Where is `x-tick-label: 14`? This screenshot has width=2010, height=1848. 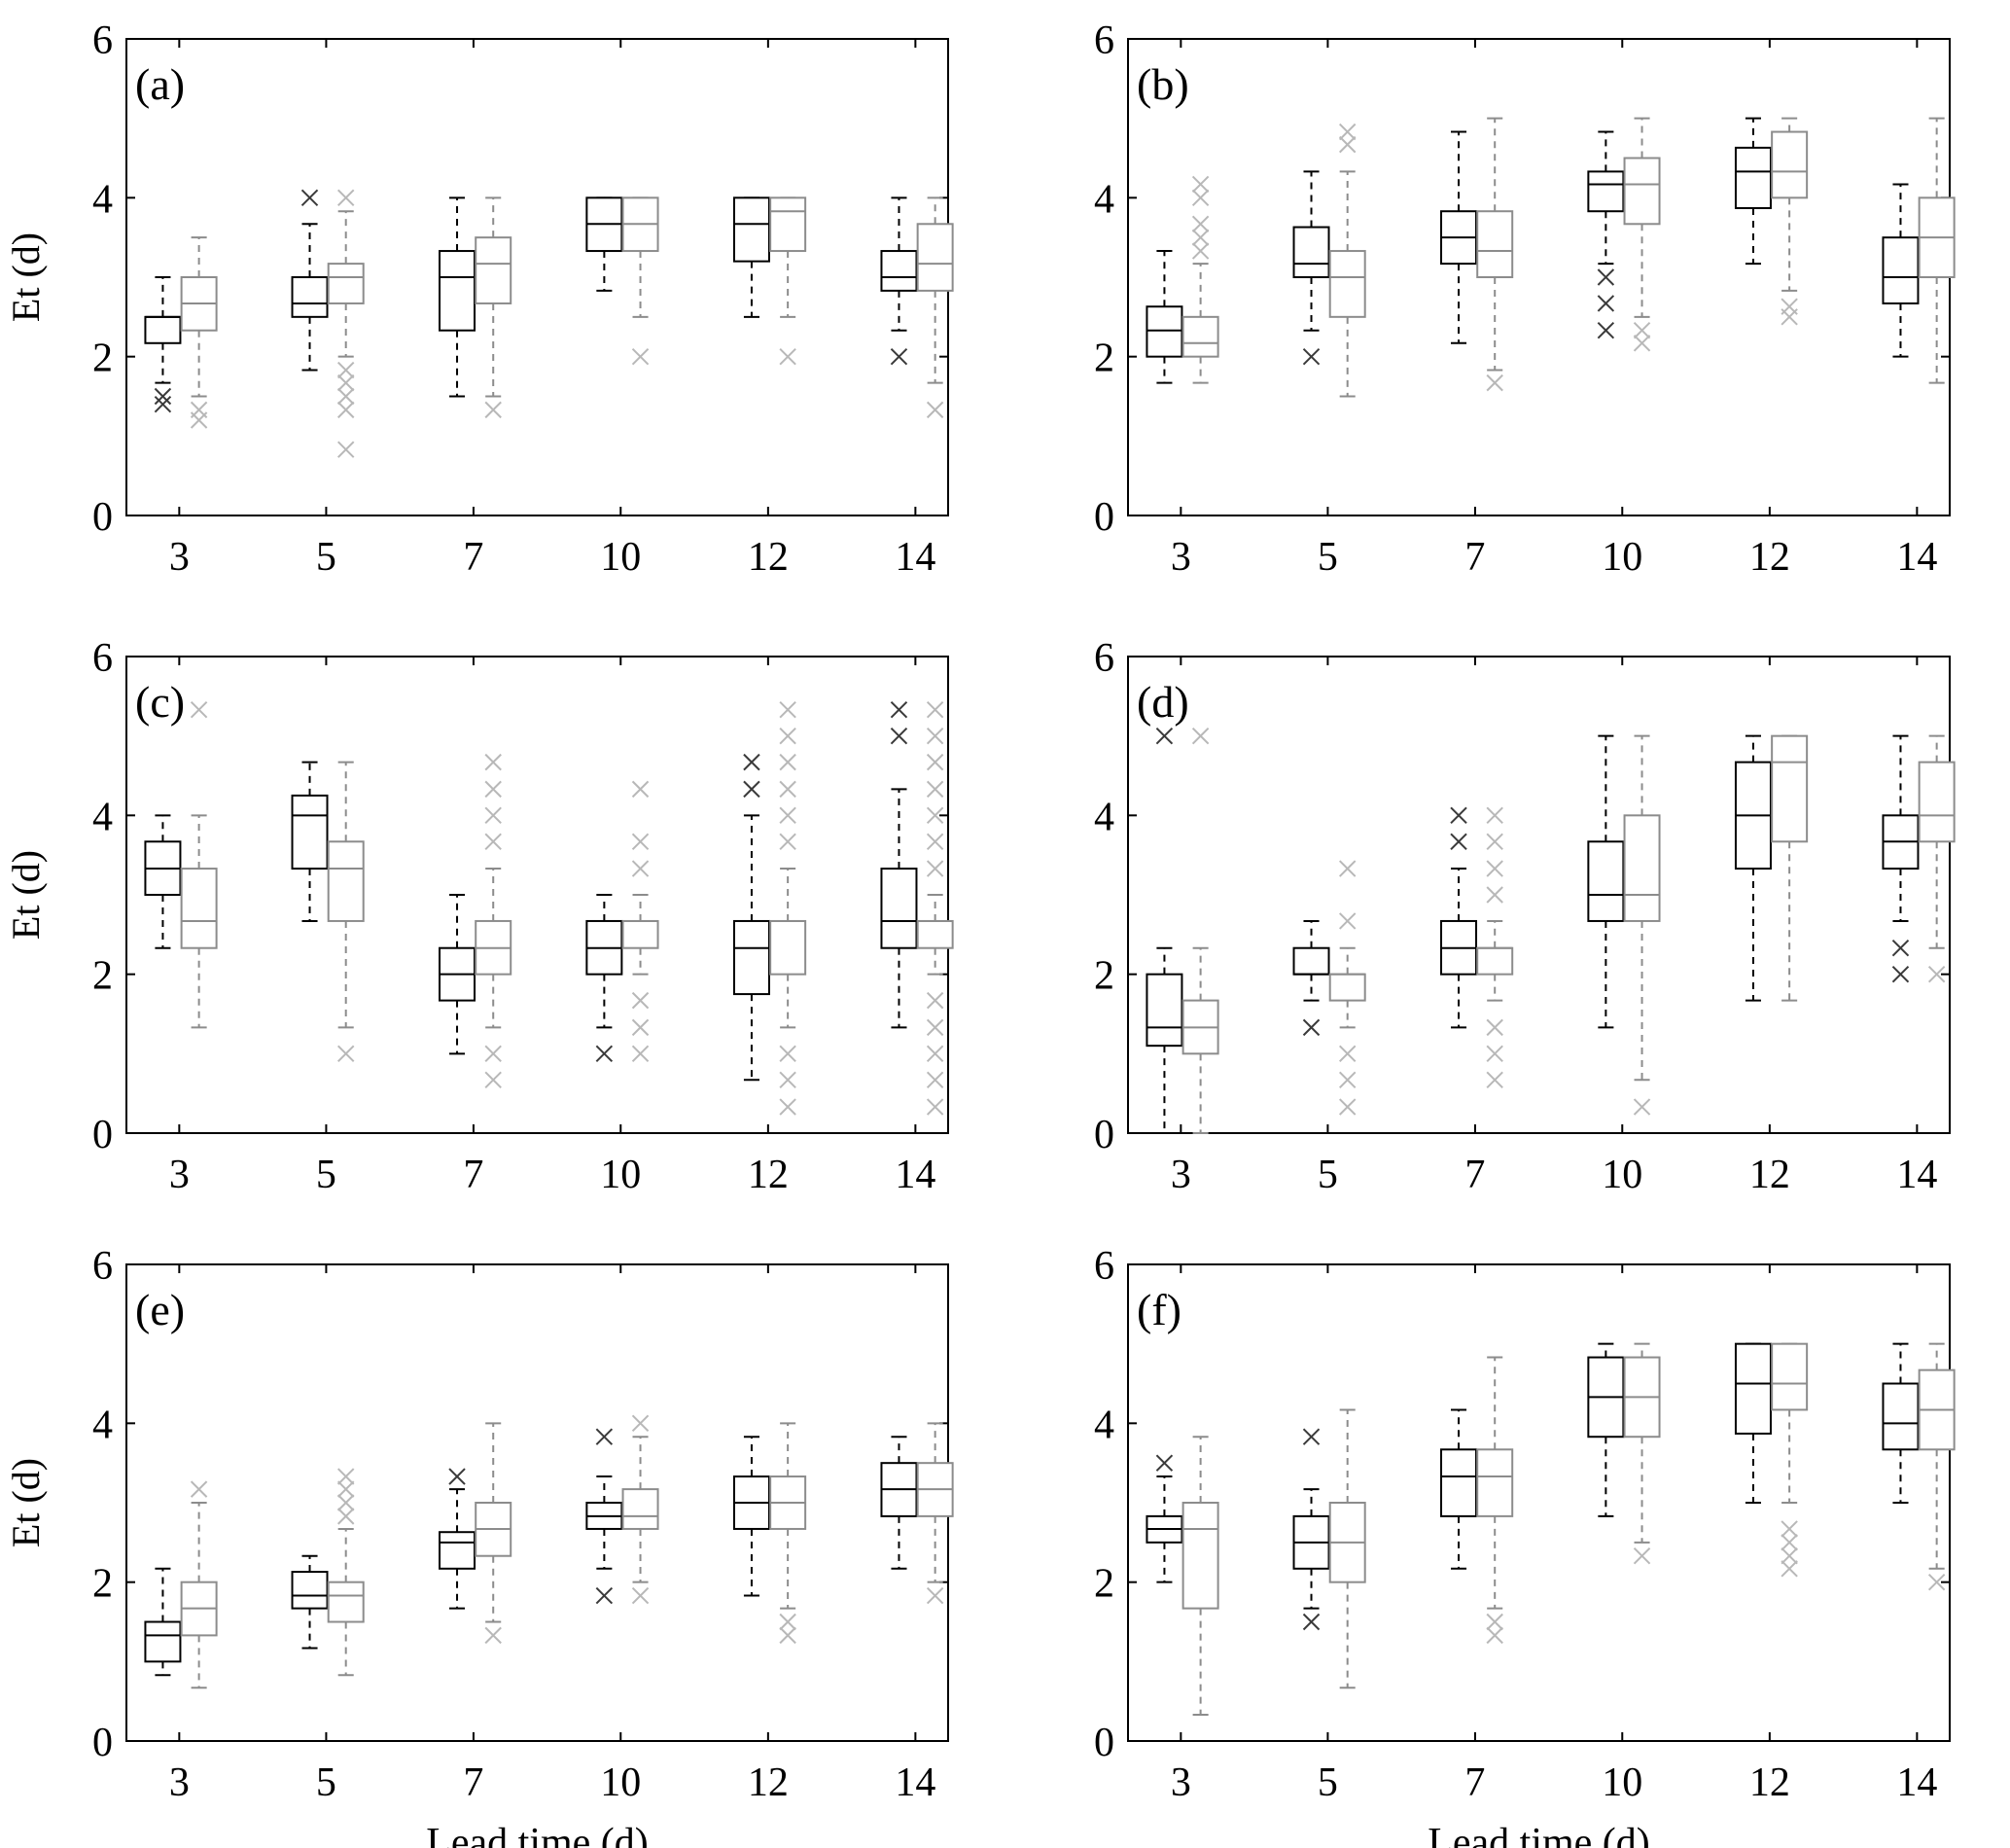 x-tick-label: 14 is located at coordinates (1916, 1783).